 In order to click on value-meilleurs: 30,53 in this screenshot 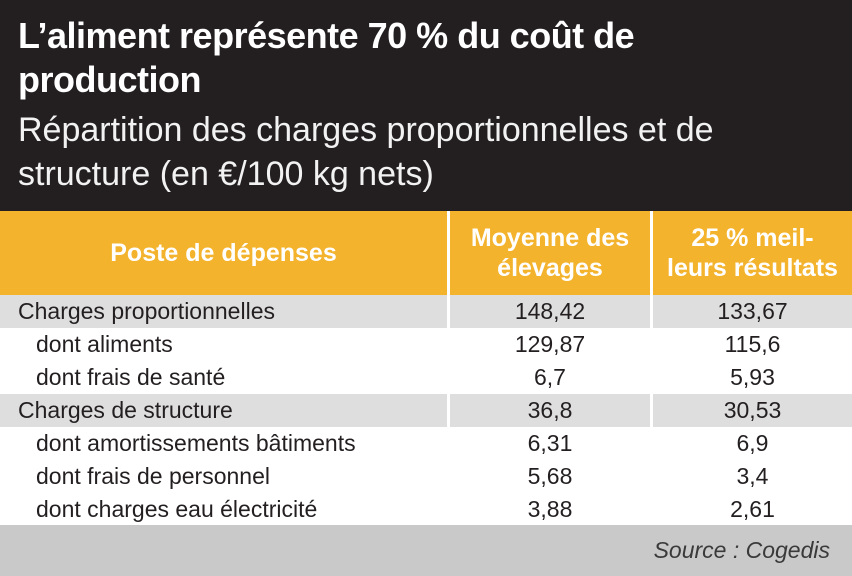, I will do `click(752, 410)`.